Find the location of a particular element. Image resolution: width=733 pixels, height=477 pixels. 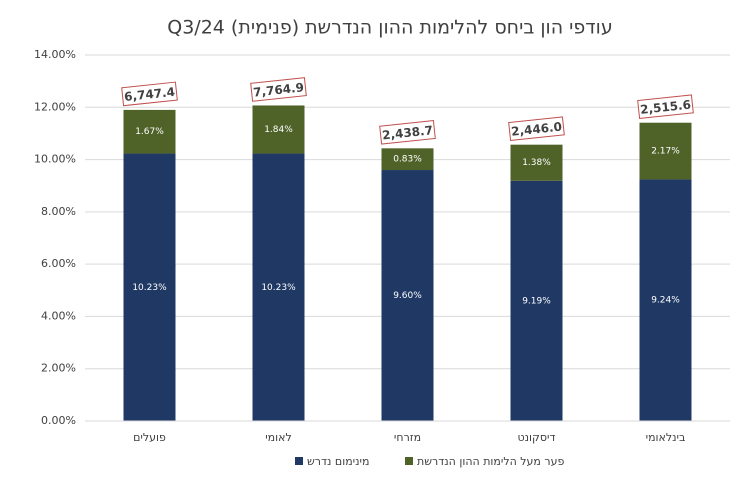

annotation-text: 2,515.6 is located at coordinates (666, 107).